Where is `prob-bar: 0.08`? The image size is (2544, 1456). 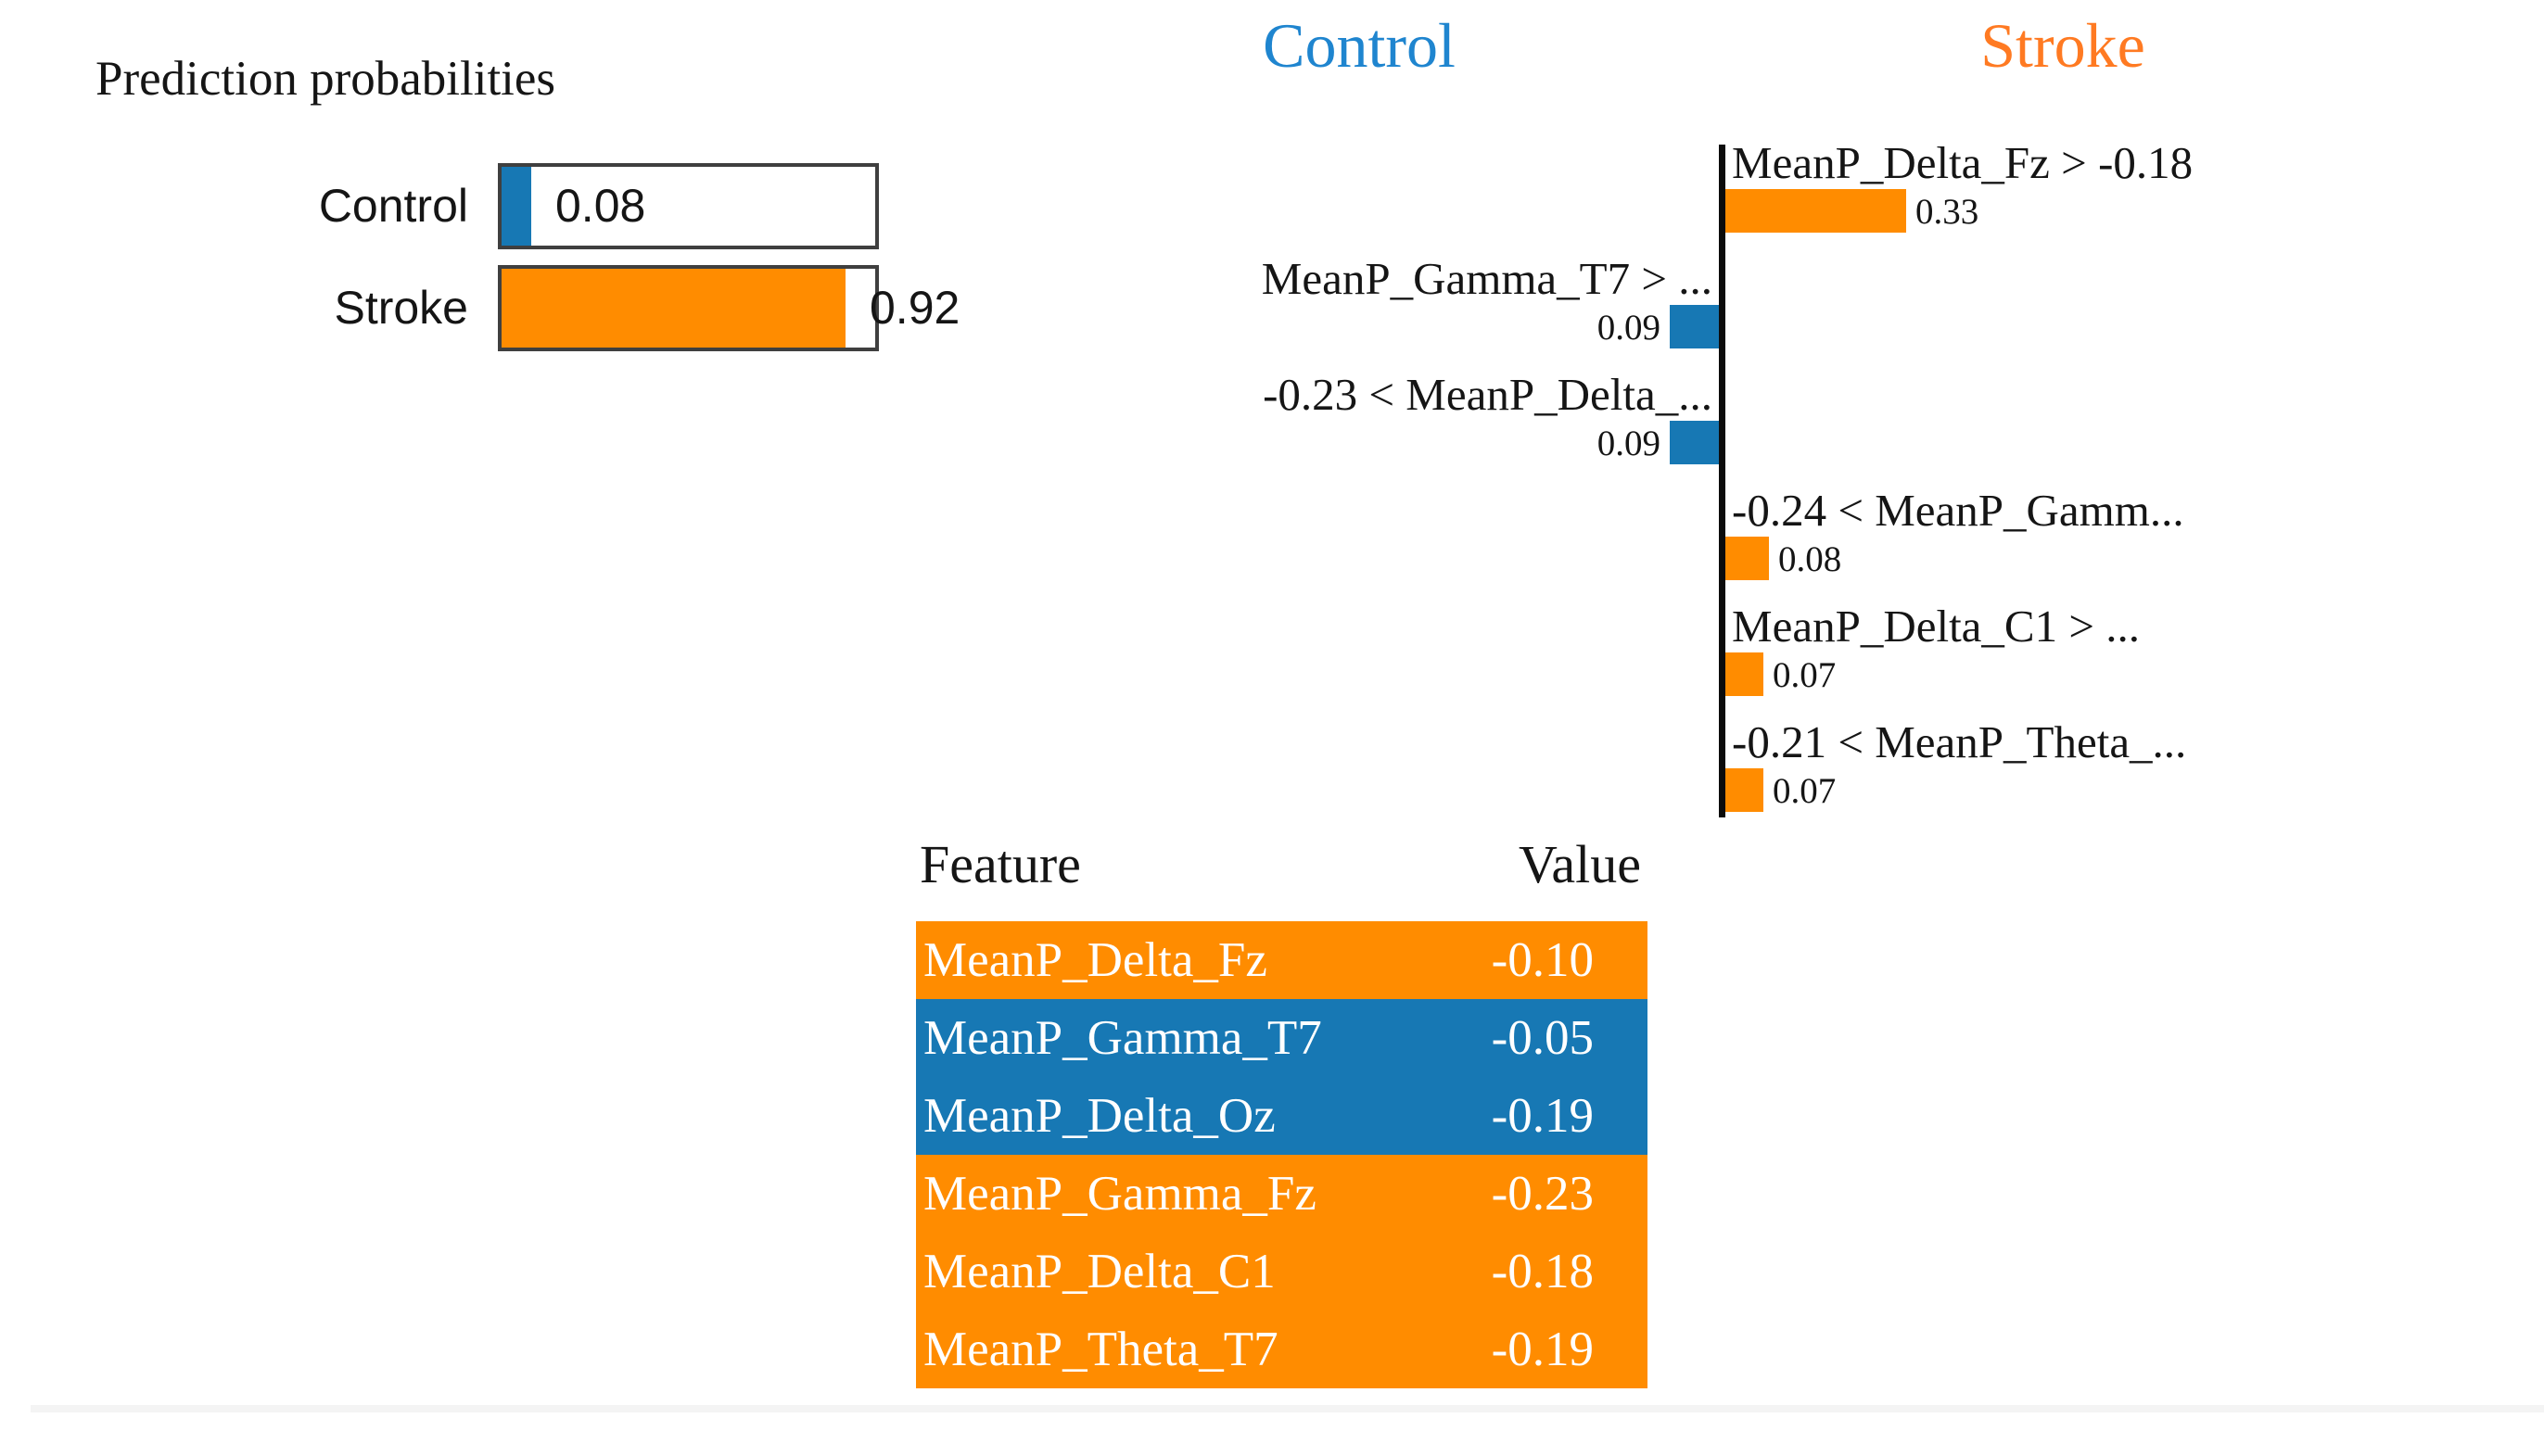
prob-bar: 0.08 is located at coordinates (688, 206).